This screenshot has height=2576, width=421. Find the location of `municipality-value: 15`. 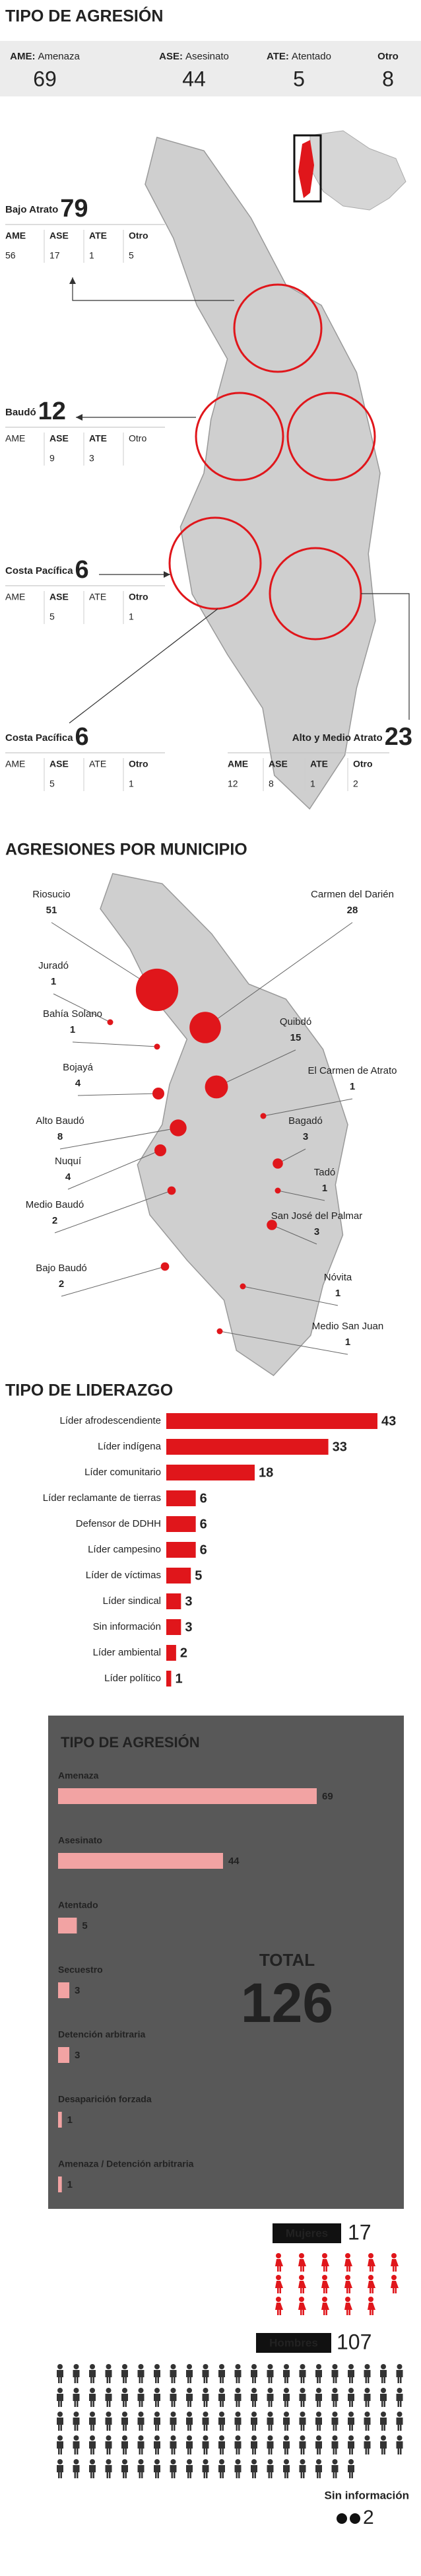

municipality-value: 15 is located at coordinates (296, 1037).